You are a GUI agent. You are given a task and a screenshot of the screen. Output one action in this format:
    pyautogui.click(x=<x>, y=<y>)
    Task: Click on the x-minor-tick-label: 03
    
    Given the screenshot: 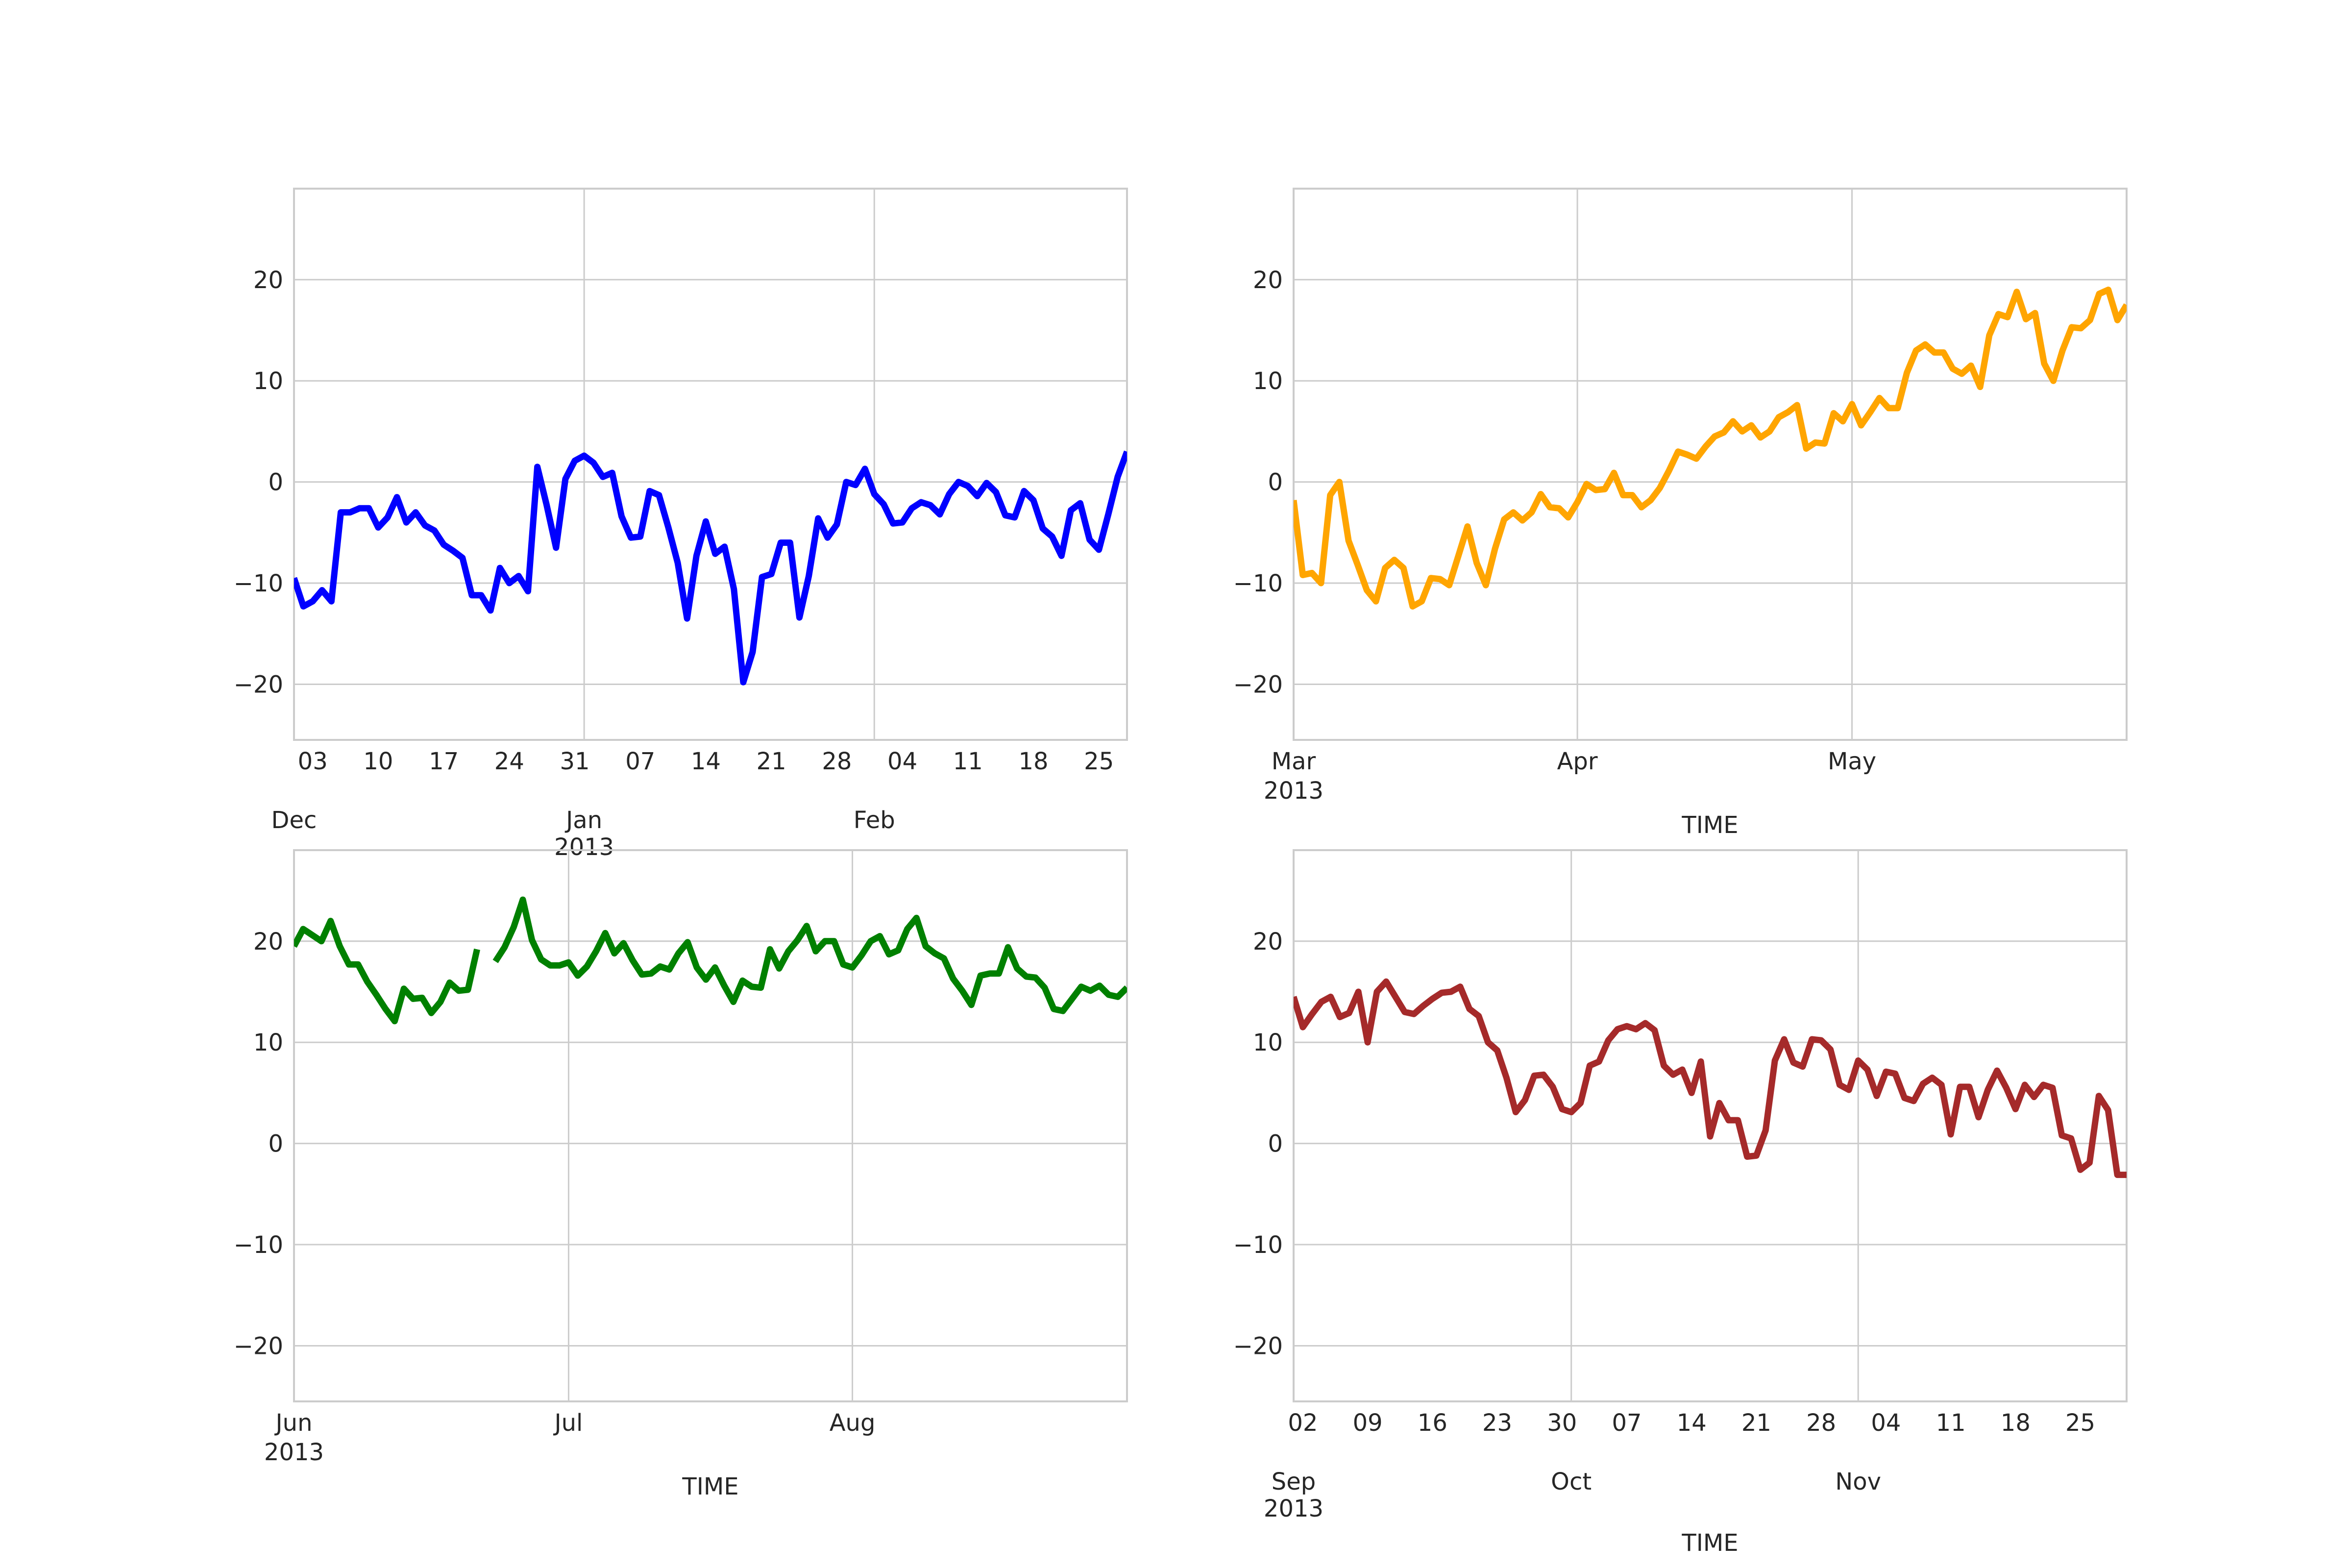 What is the action you would take?
    pyautogui.click(x=313, y=761)
    